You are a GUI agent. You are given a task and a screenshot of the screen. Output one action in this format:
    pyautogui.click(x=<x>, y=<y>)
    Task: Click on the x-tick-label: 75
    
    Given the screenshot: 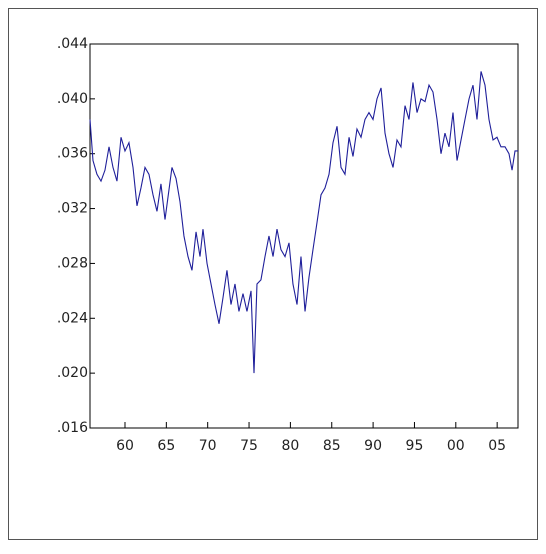 What is the action you would take?
    pyautogui.click(x=249, y=446)
    